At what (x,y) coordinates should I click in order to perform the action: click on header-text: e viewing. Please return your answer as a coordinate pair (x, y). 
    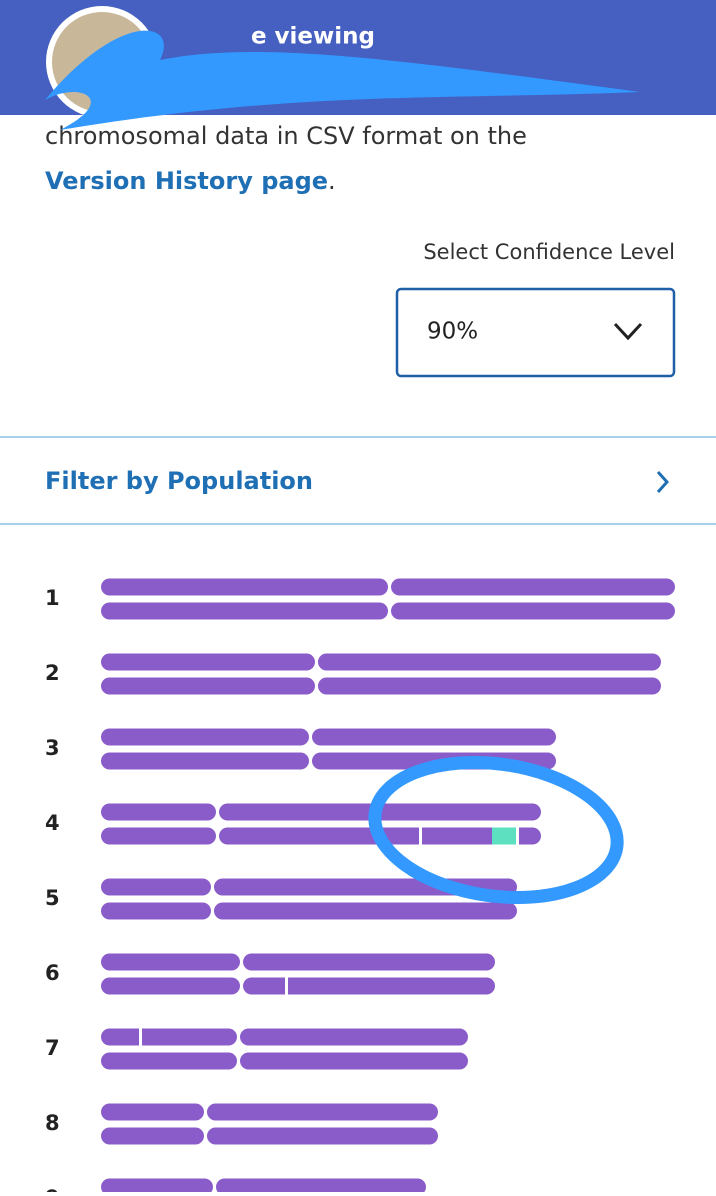
    Looking at the image, I should click on (313, 37).